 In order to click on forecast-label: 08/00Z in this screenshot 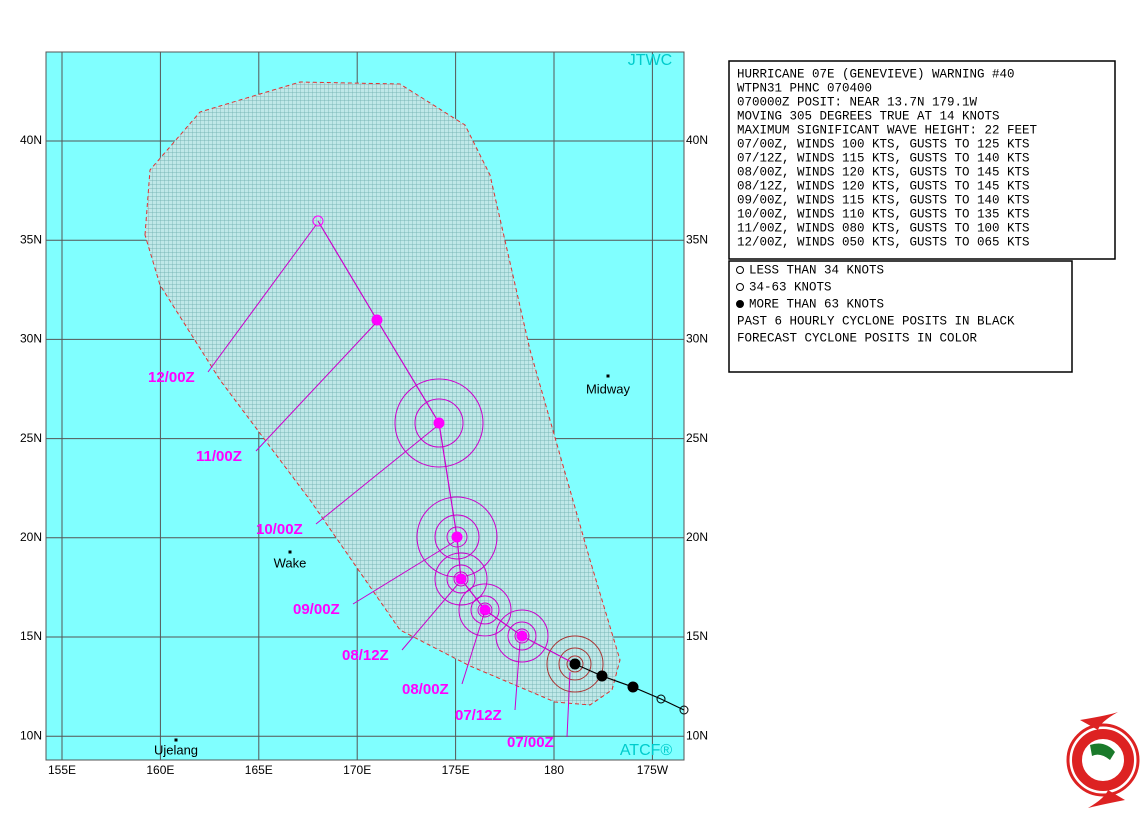, I will do `click(425, 689)`.